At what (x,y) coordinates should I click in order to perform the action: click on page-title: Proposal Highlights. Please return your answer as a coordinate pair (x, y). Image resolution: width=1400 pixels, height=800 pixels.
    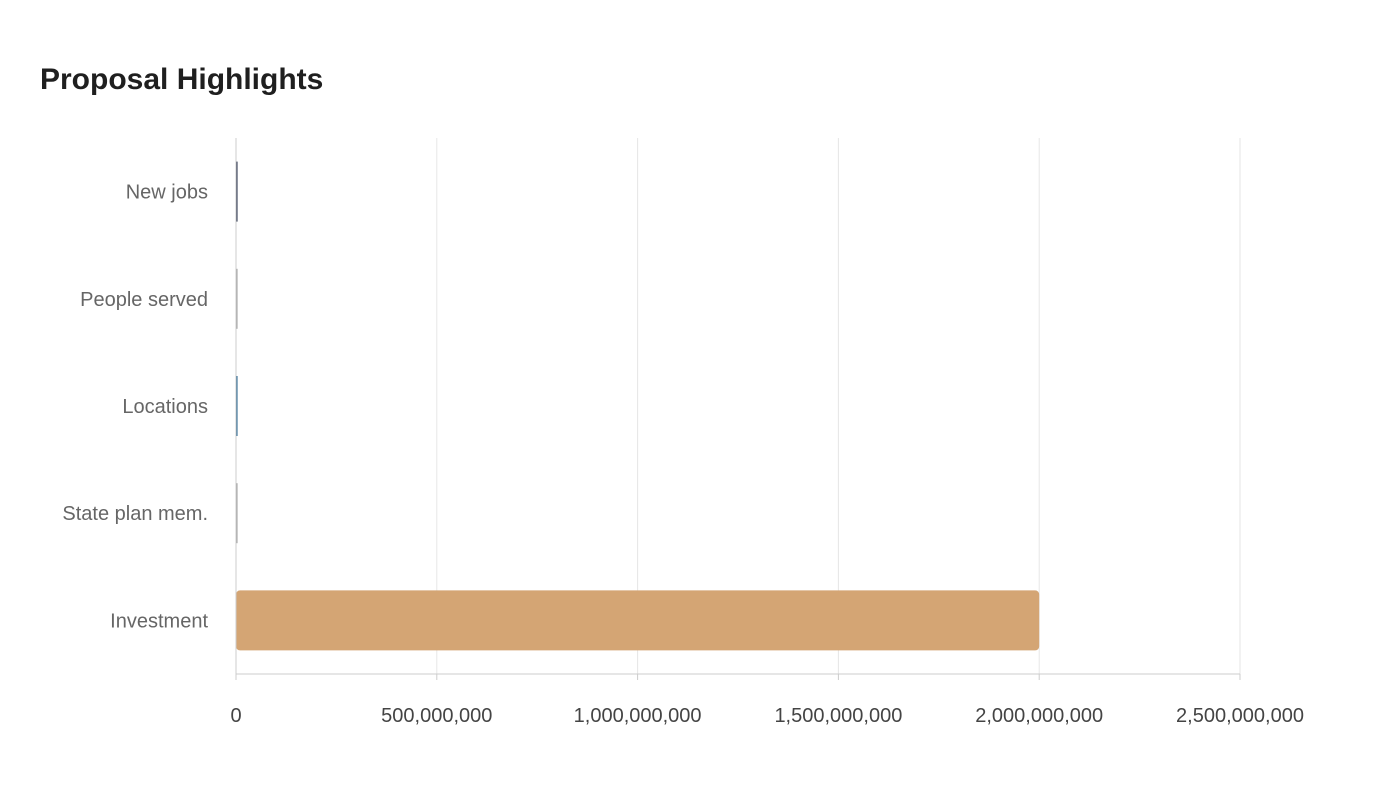
    Looking at the image, I should click on (182, 79).